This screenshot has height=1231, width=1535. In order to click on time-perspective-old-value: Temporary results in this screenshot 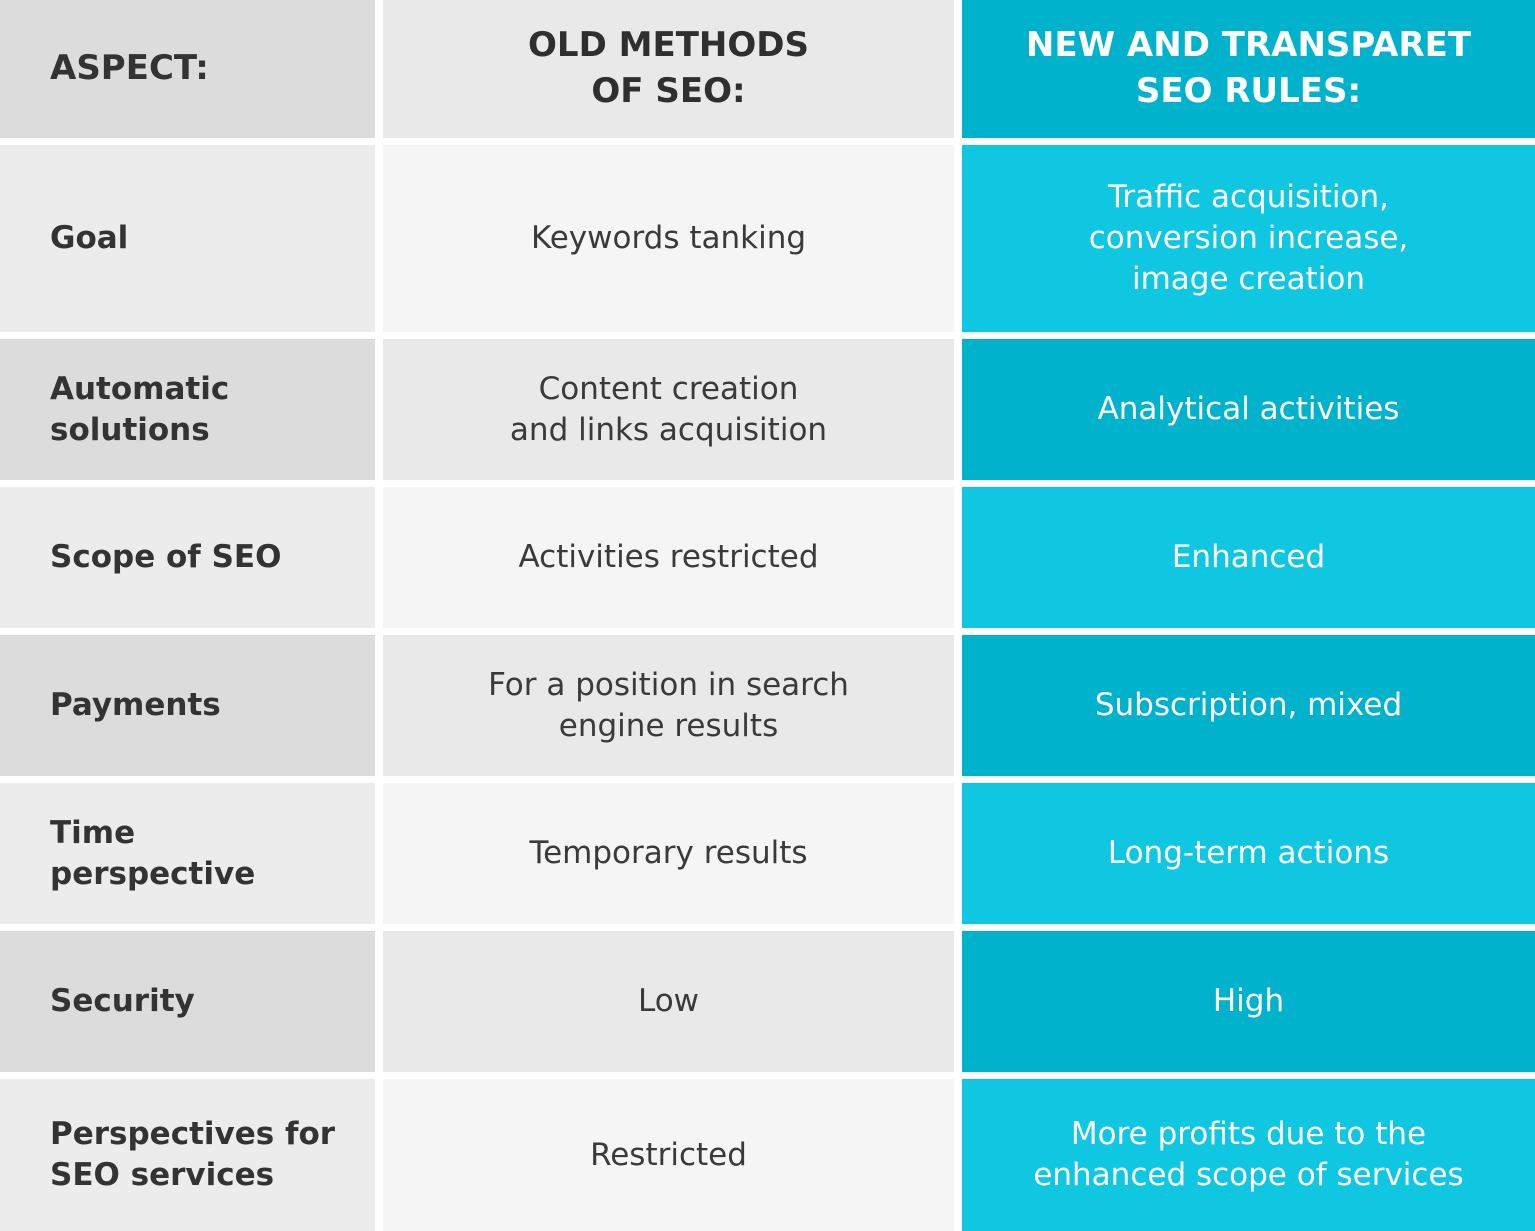, I will do `click(668, 853)`.